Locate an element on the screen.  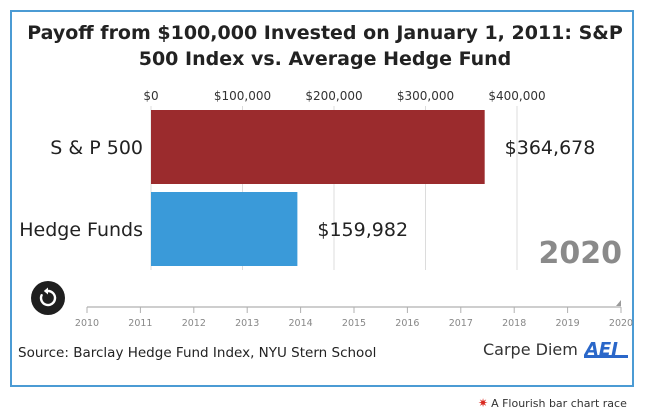
x-tick-label: $100,000 is located at coordinates (242, 96).